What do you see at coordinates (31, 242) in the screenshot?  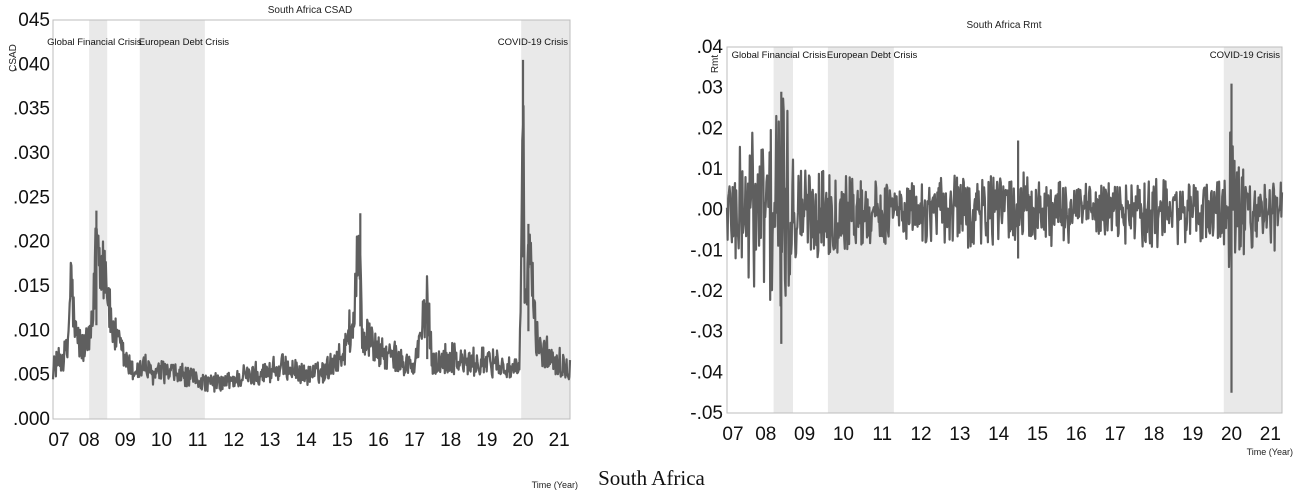 I see `csad-y-tick-label: .020` at bounding box center [31, 242].